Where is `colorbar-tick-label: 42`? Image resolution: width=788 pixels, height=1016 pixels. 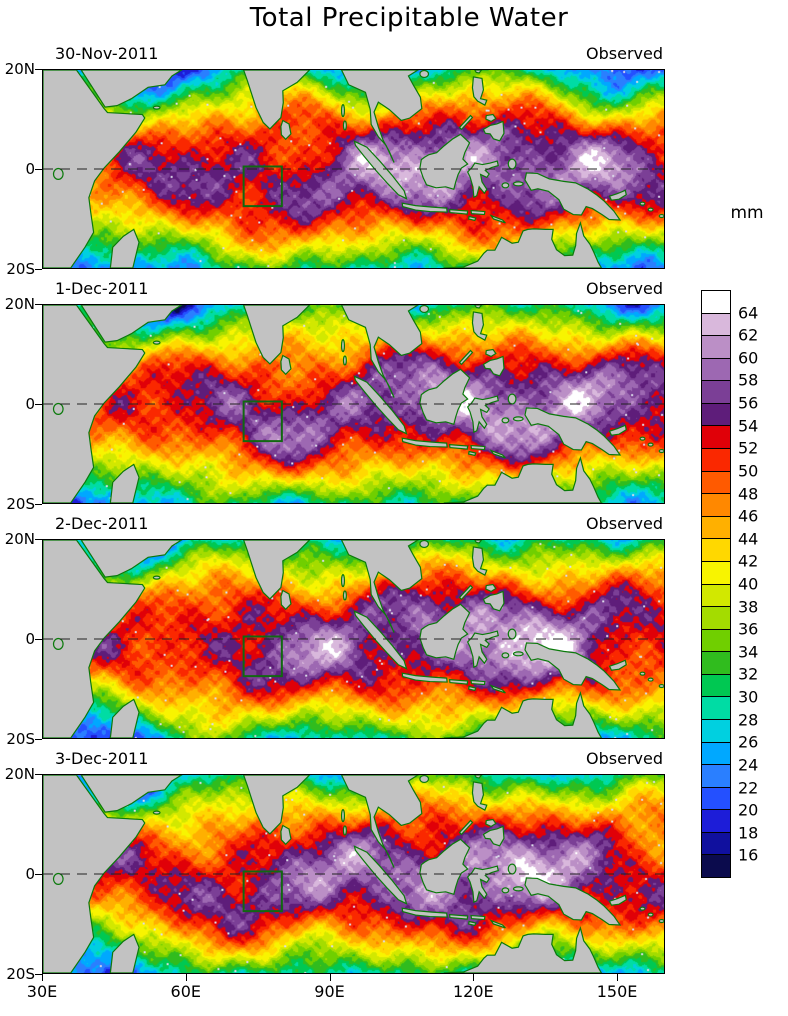
colorbar-tick-label: 42 is located at coordinates (748, 561).